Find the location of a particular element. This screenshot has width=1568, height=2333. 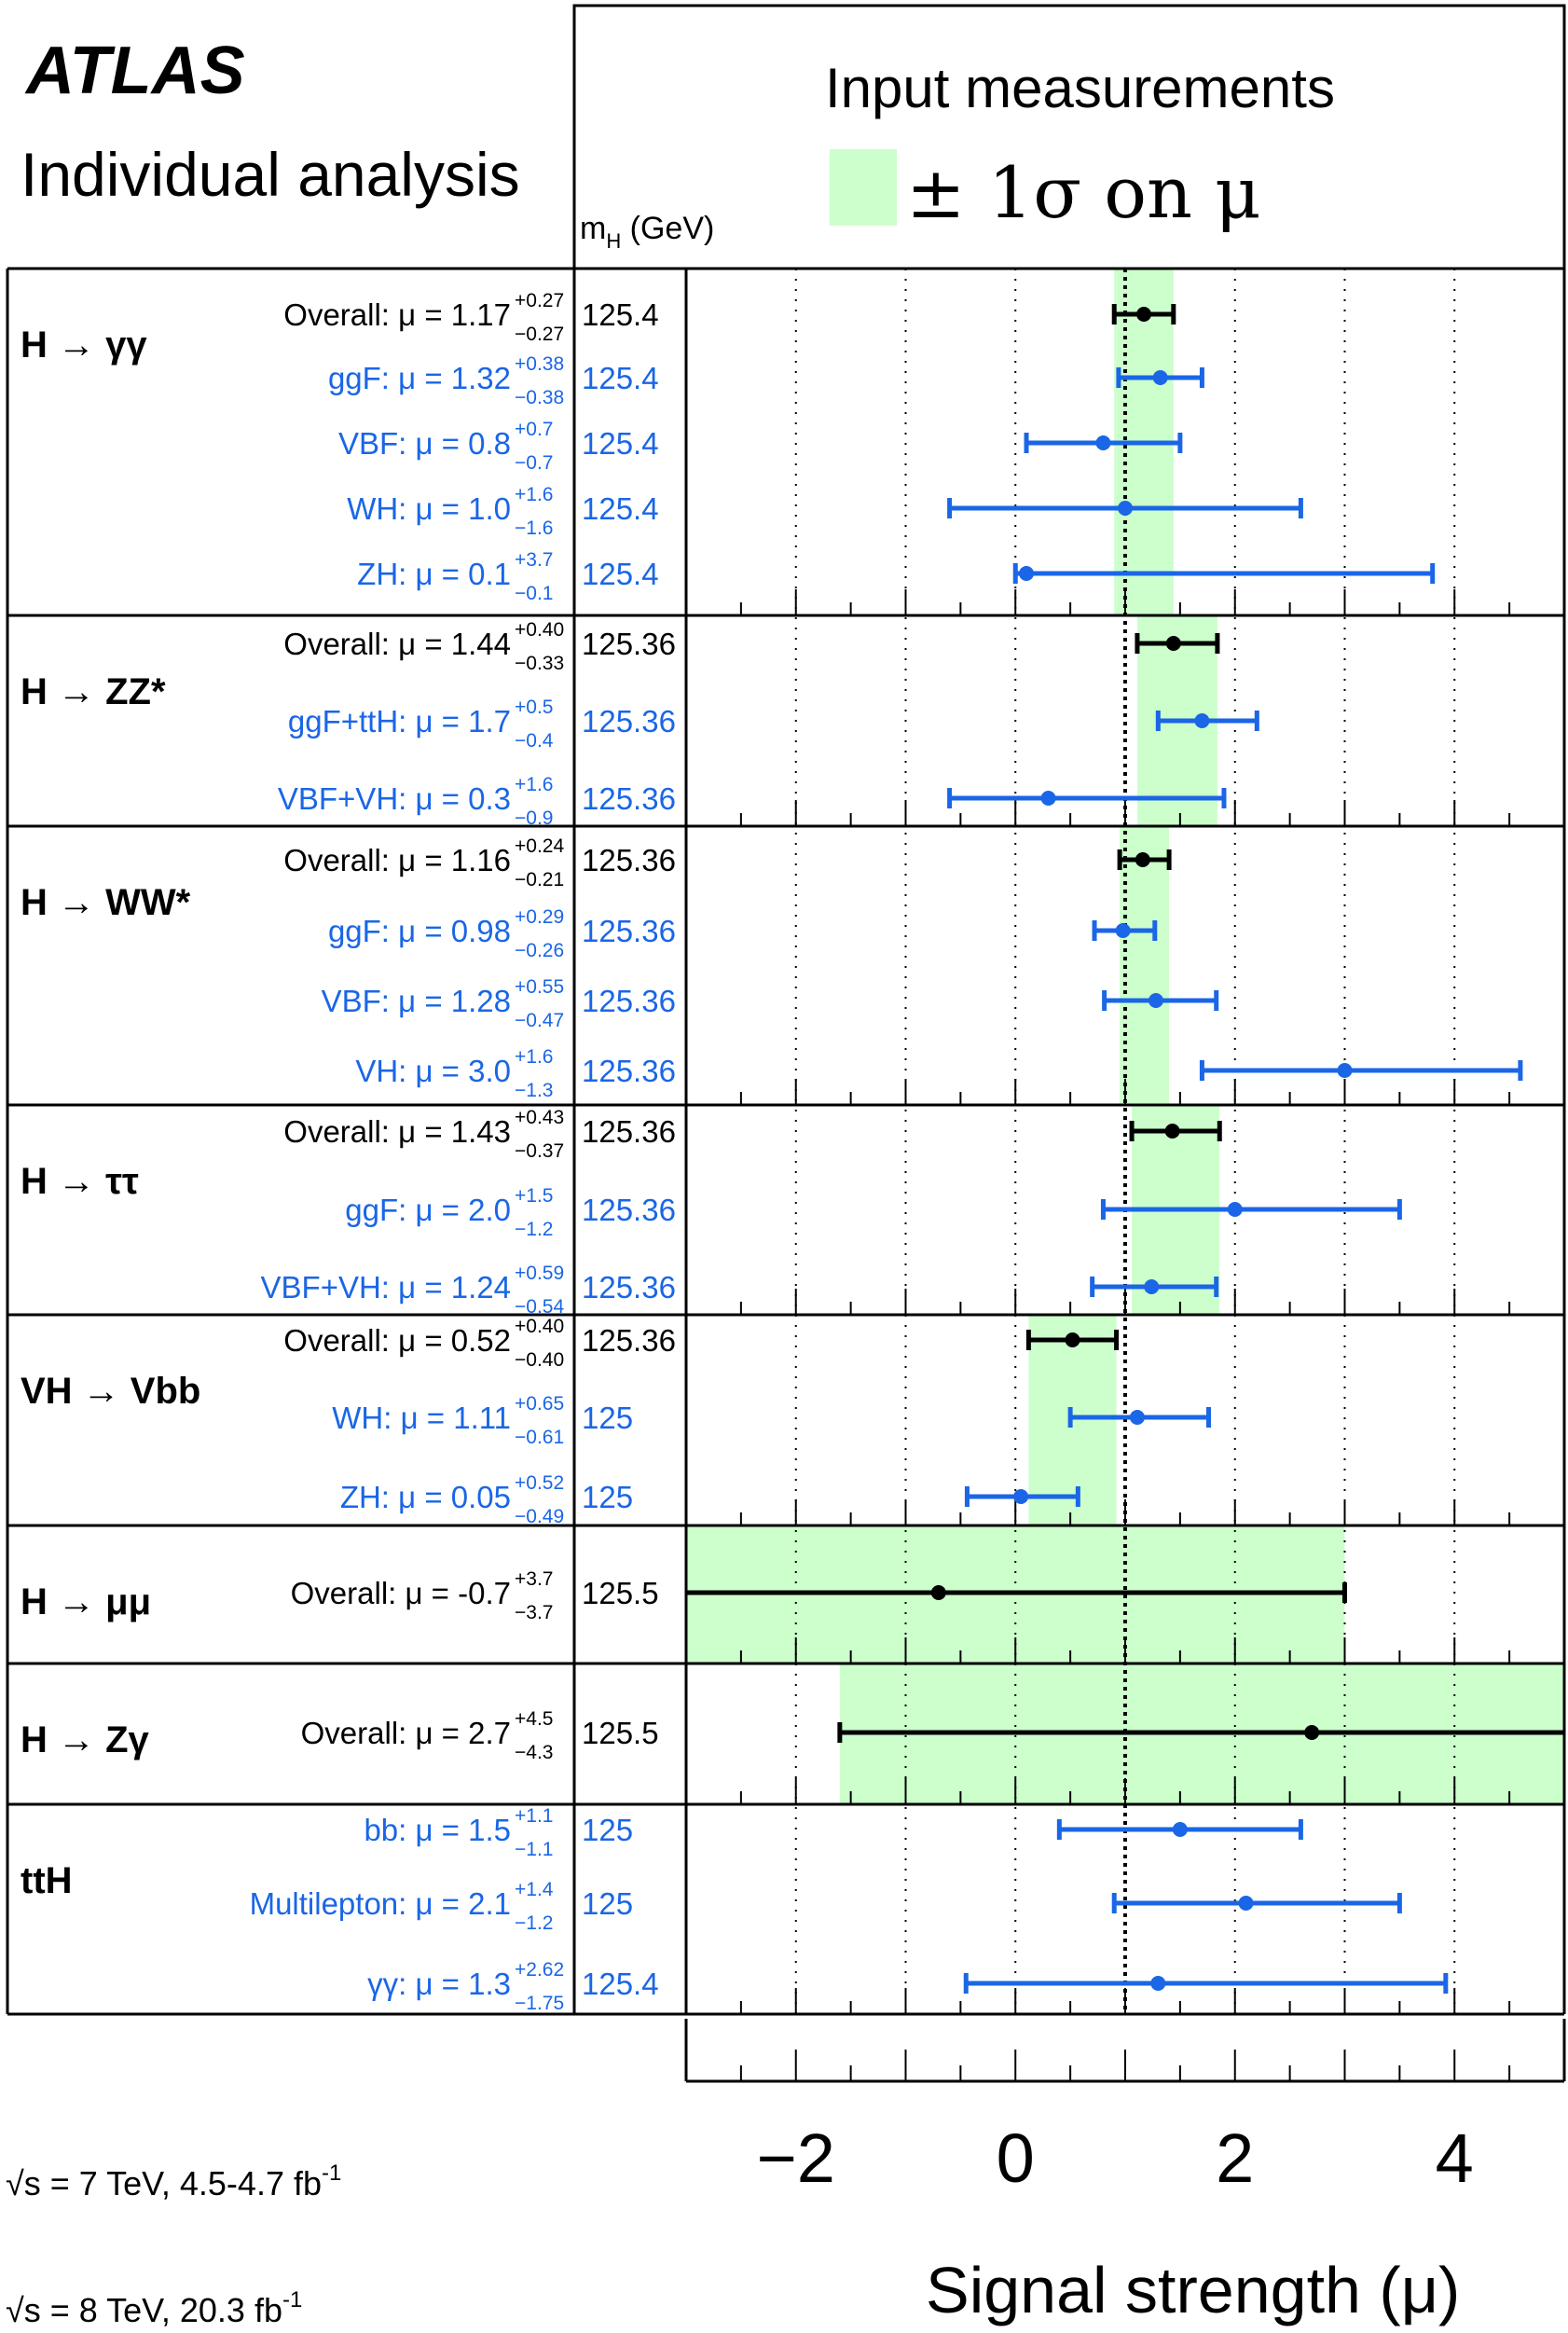

measurement-label: Overall: μ = 1.16 is located at coordinates (397, 860).